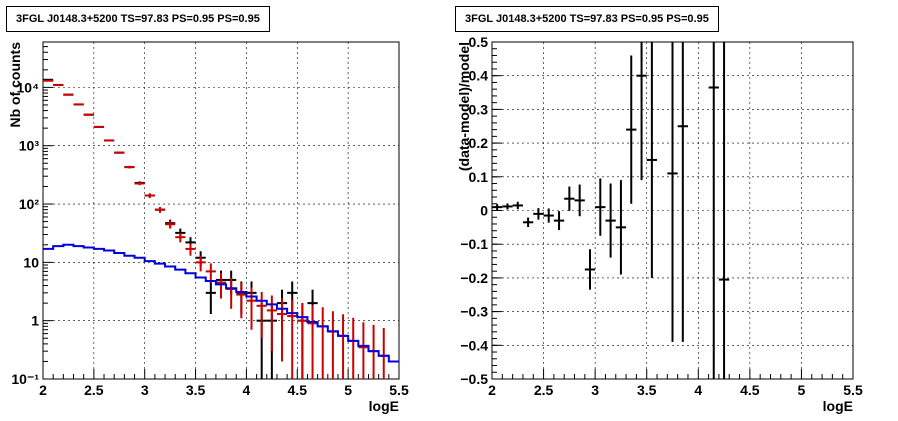 The image size is (898, 421). What do you see at coordinates (474, 345) in the screenshot?
I see `y-tick-label: −0.4` at bounding box center [474, 345].